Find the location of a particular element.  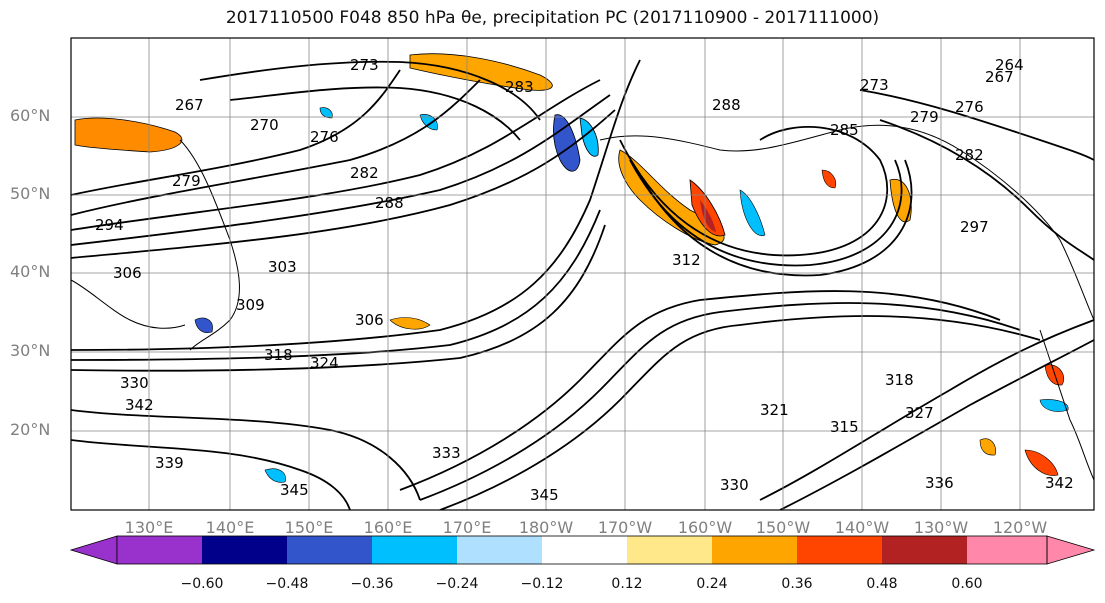

contour-label: 312 is located at coordinates (686, 260).